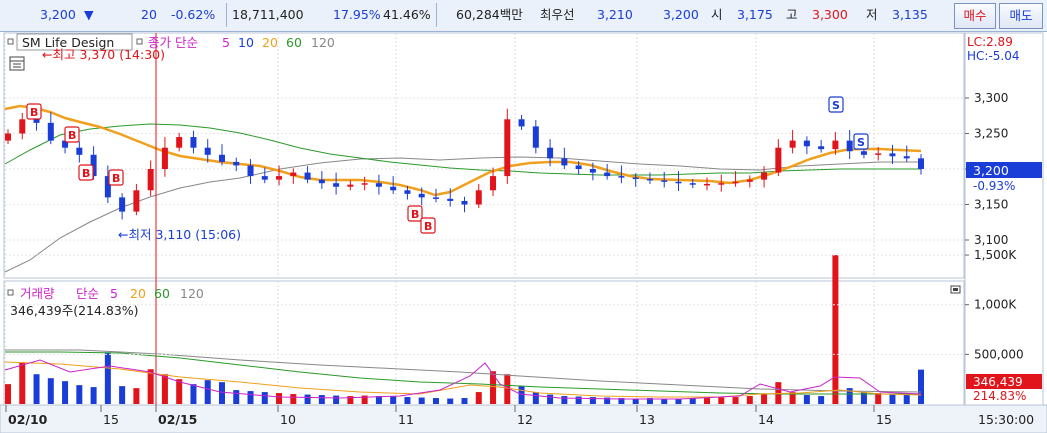 The image size is (1047, 433). What do you see at coordinates (993, 56) in the screenshot?
I see `hc-text: HC:-5.04` at bounding box center [993, 56].